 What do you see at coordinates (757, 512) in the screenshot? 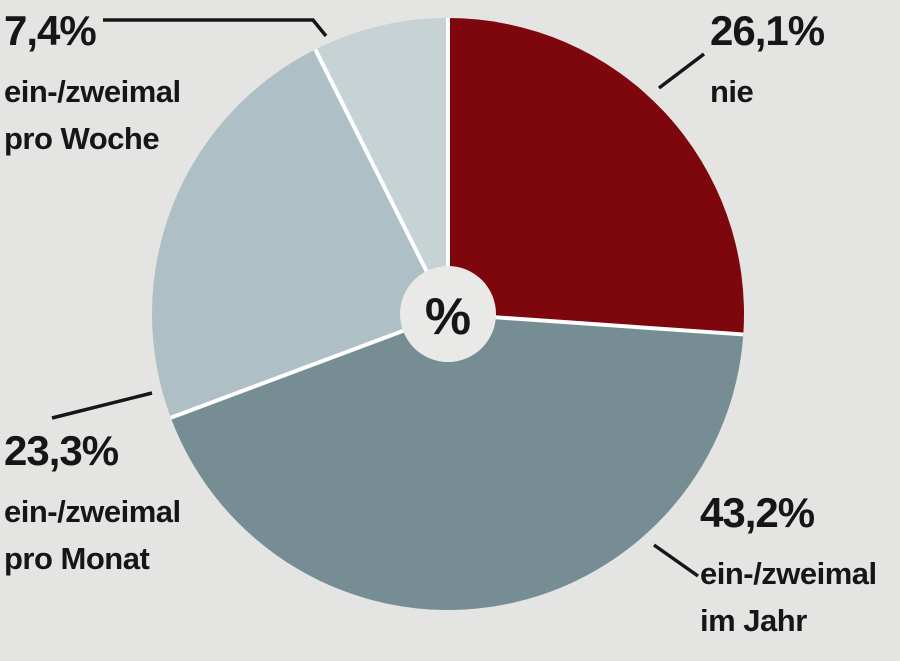
I see `slice-value-jahr: 43,2%` at bounding box center [757, 512].